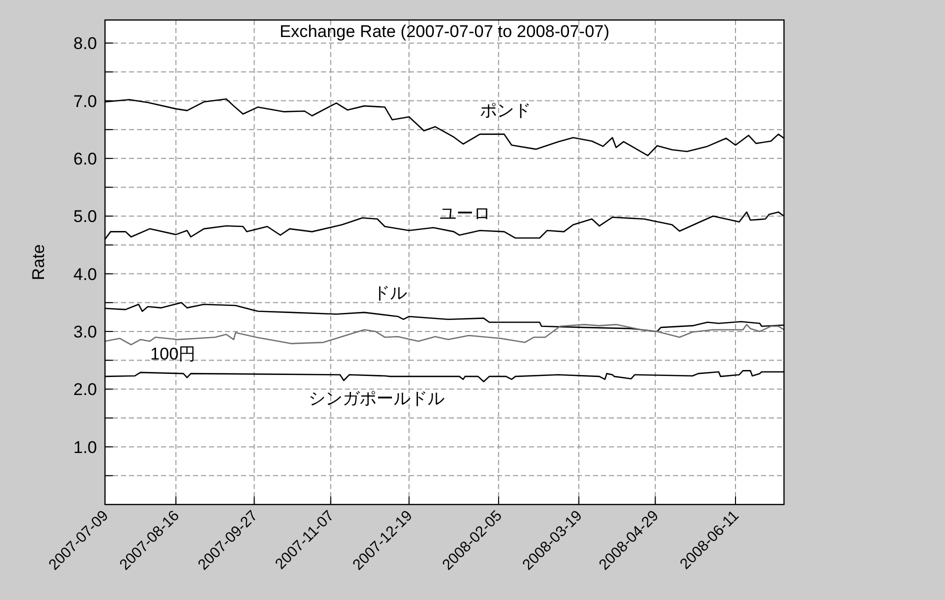  Describe the element at coordinates (85, 390) in the screenshot. I see `y-tick-label: 2.0` at that location.